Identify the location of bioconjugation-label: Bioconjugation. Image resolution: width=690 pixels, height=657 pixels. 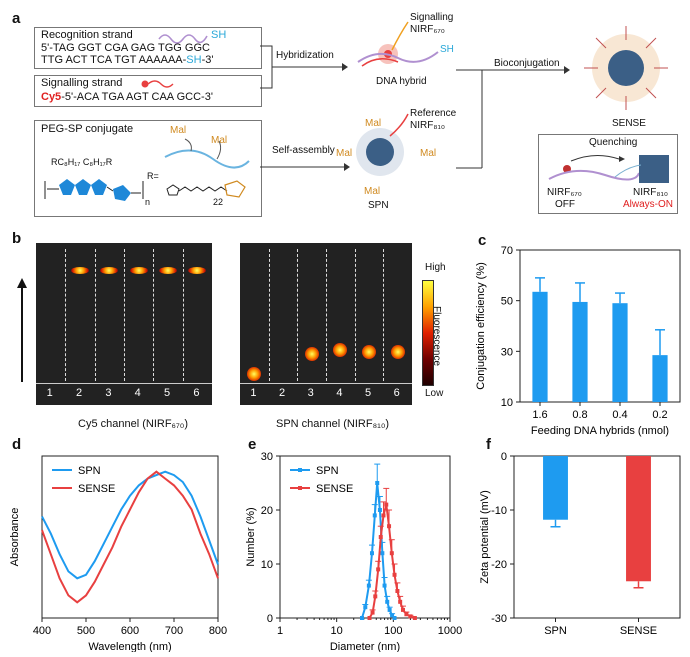
(527, 63).